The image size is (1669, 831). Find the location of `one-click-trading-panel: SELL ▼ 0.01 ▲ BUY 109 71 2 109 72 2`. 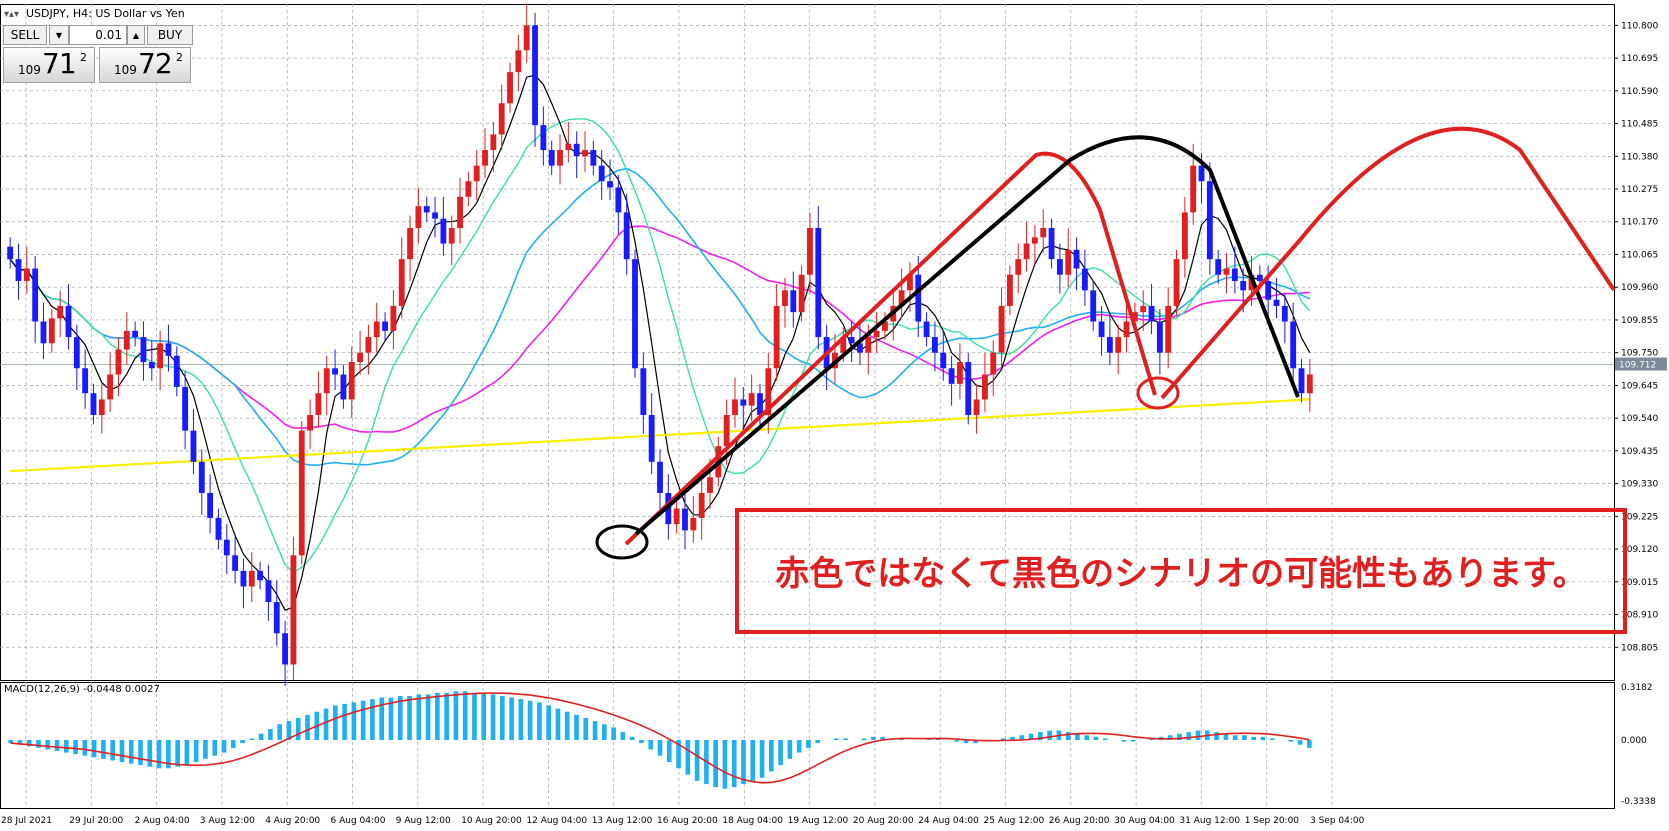

one-click-trading-panel: SELL ▼ 0.01 ▲ BUY 109 71 2 109 72 2 is located at coordinates (98, 54).